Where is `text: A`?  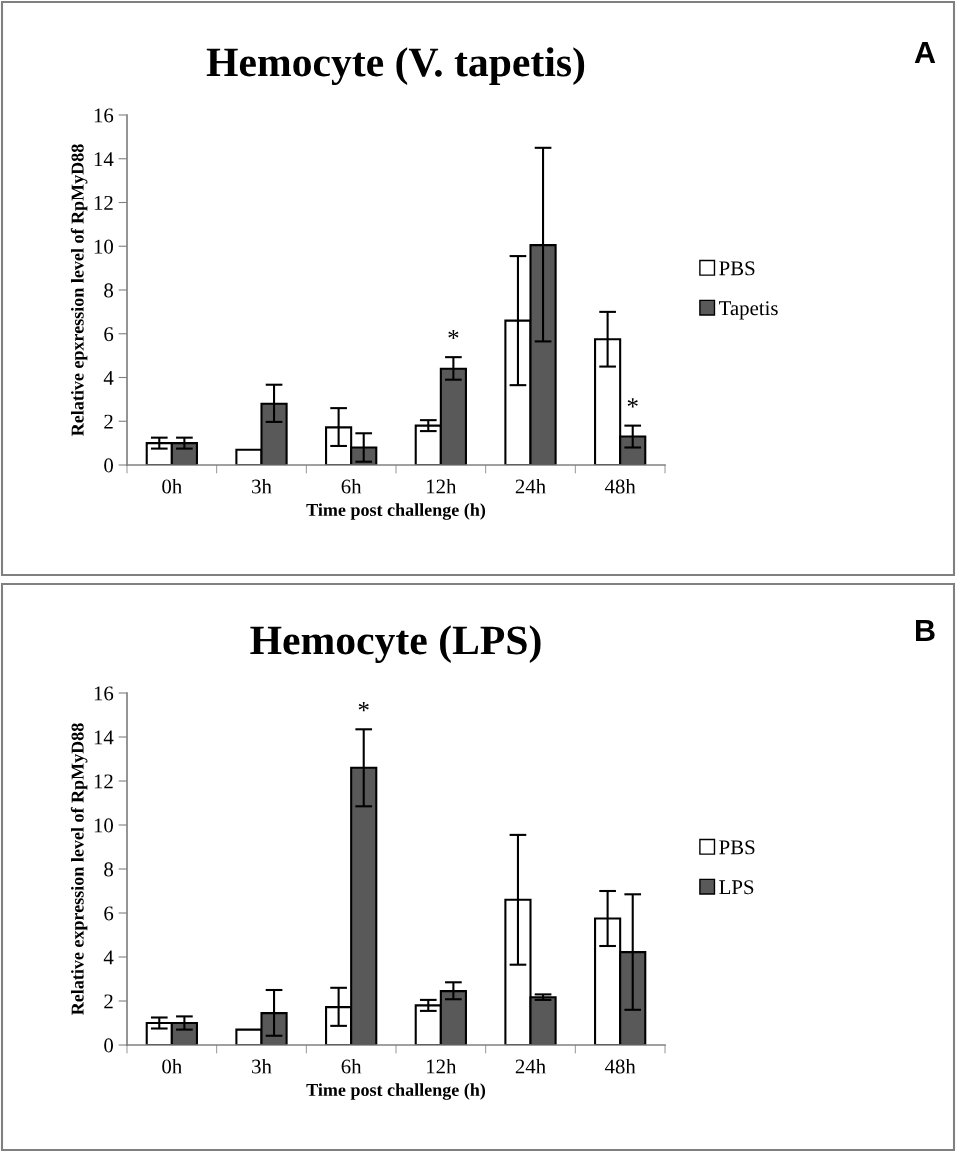 text: A is located at coordinates (925, 52).